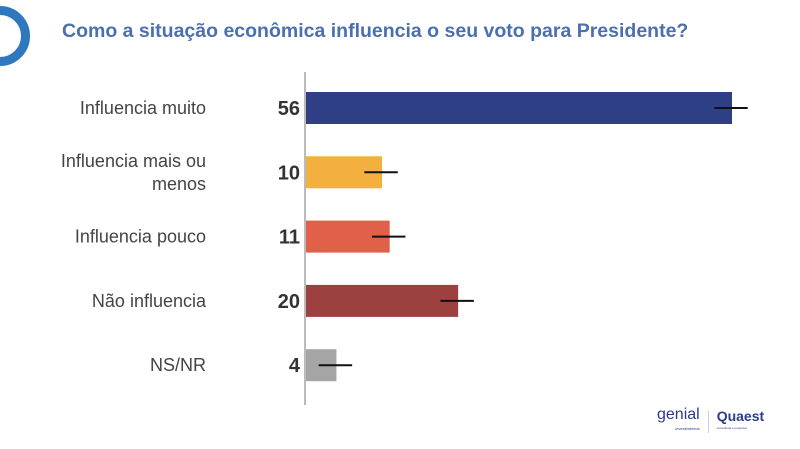 The height and width of the screenshot is (449, 800). Describe the element at coordinates (179, 184) in the screenshot. I see `category-label-line: menos` at that location.